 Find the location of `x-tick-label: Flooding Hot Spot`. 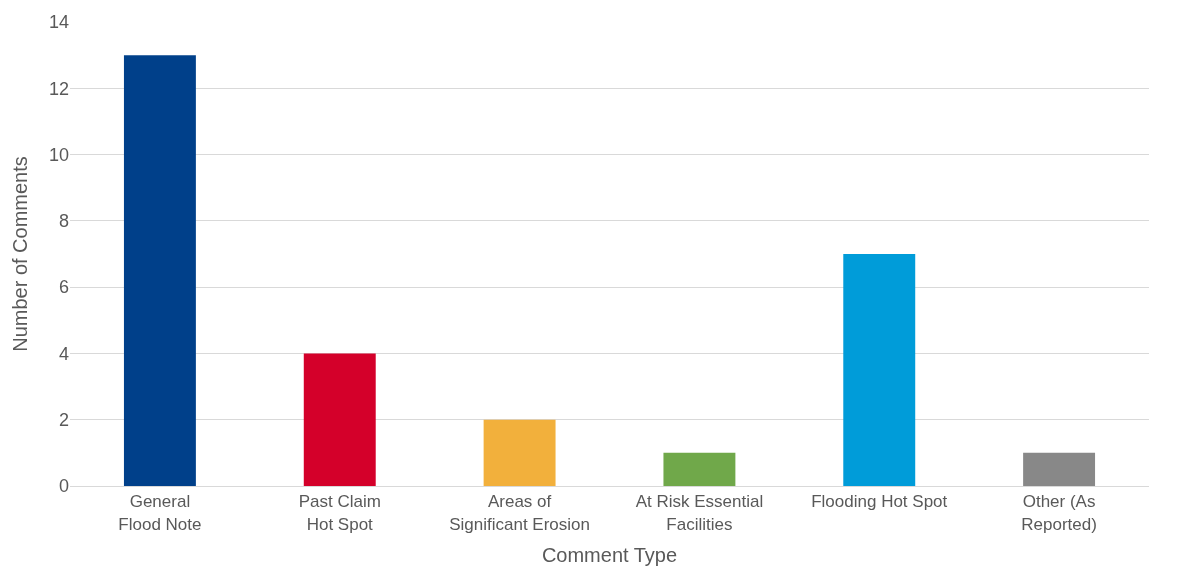

x-tick-label: Flooding Hot Spot is located at coordinates (879, 502).